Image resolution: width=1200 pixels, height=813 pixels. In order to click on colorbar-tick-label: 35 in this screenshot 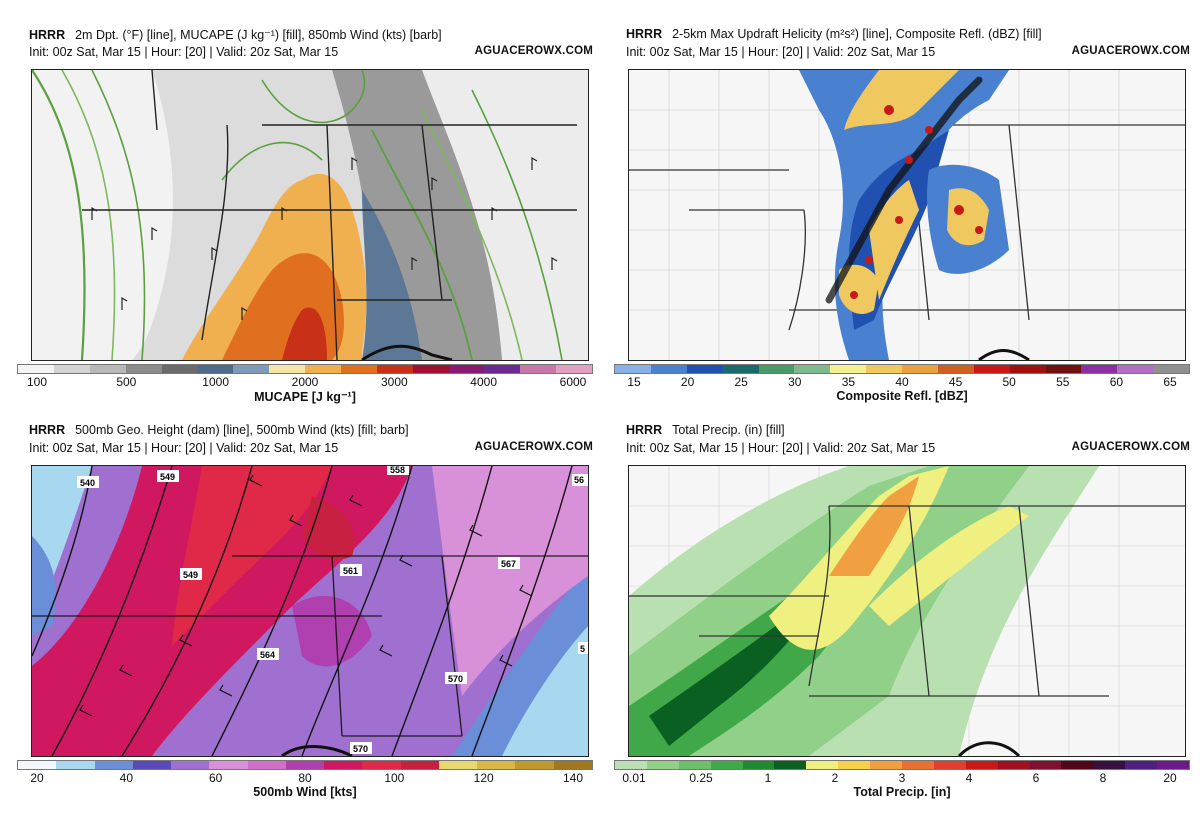, I will do `click(848, 382)`.